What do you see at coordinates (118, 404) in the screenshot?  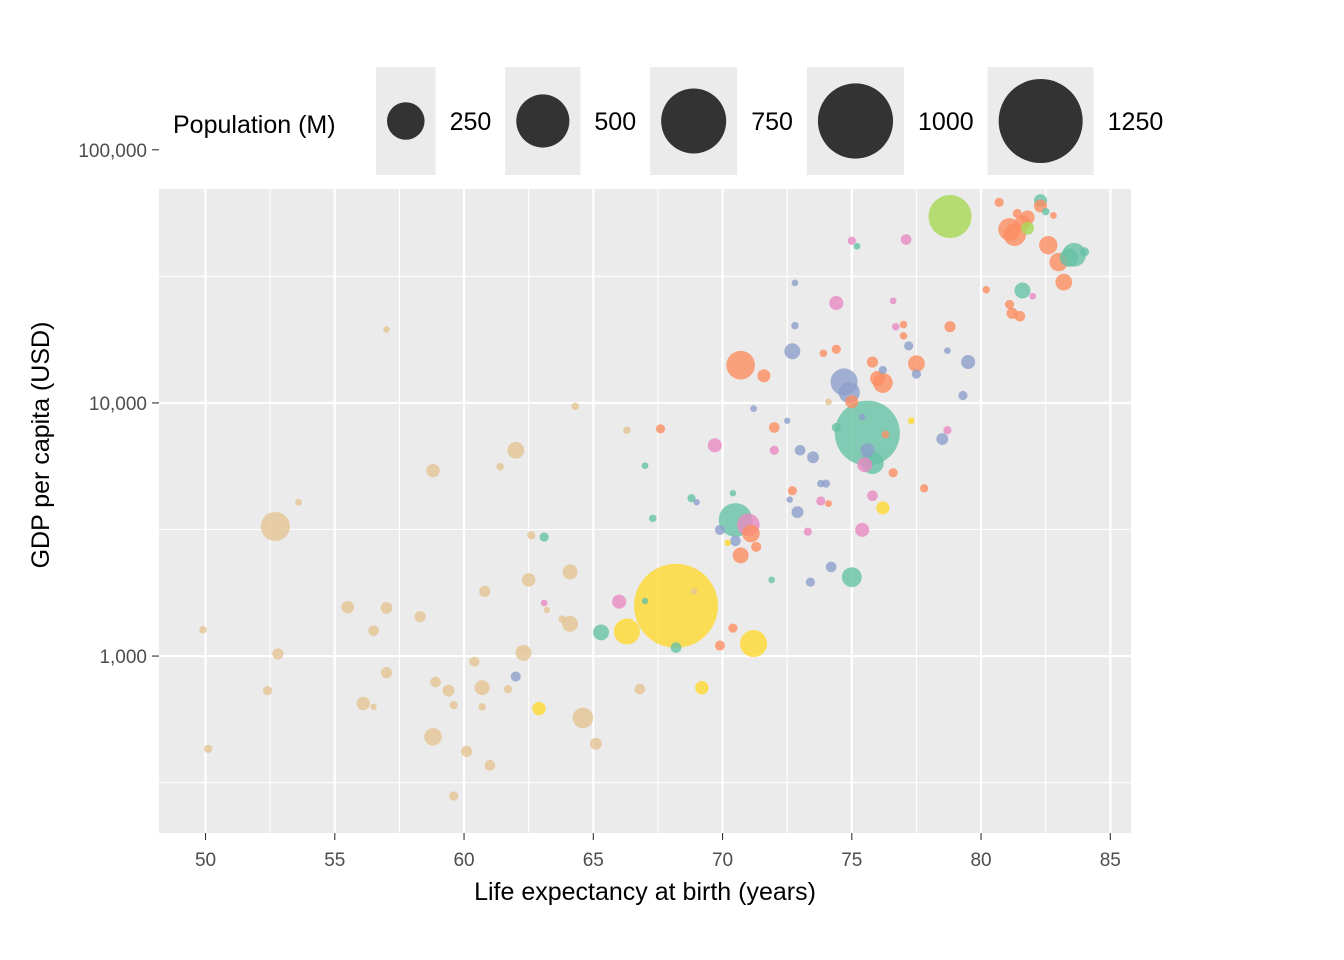 I see `y-axis: 1,000 10,000 100,000` at bounding box center [118, 404].